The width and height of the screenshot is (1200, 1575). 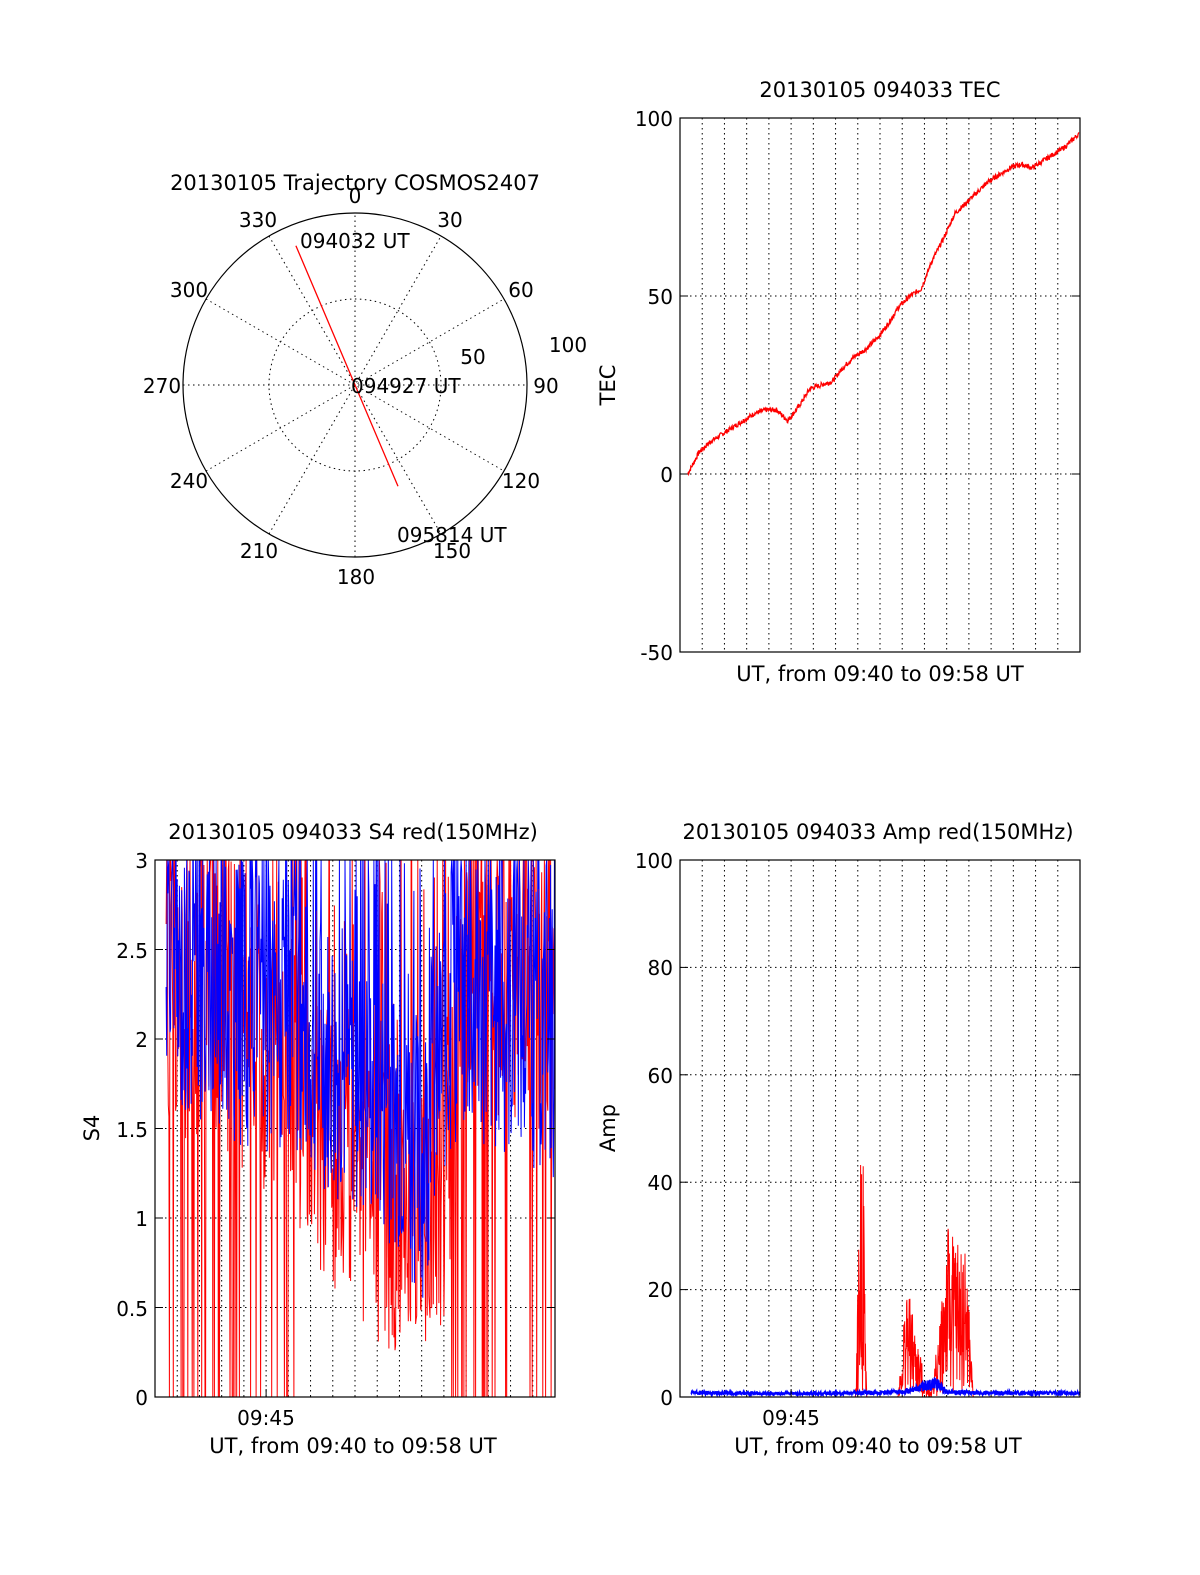 I want to click on amp-gridlines, so click(x=880, y=1128).